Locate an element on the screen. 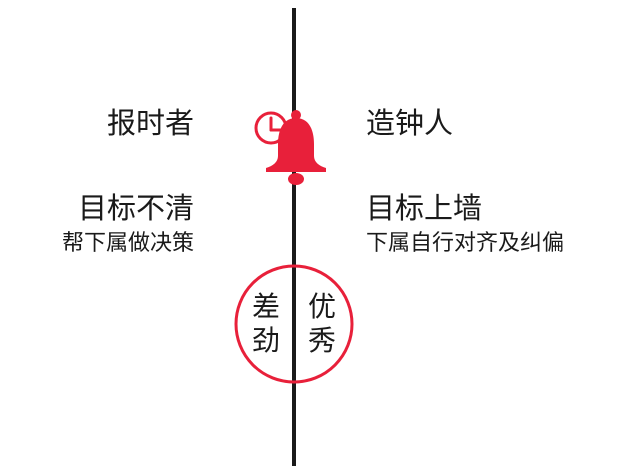 Image resolution: width=617 pixels, height=471 pixels. right-title: 造钟人 is located at coordinates (410, 123).